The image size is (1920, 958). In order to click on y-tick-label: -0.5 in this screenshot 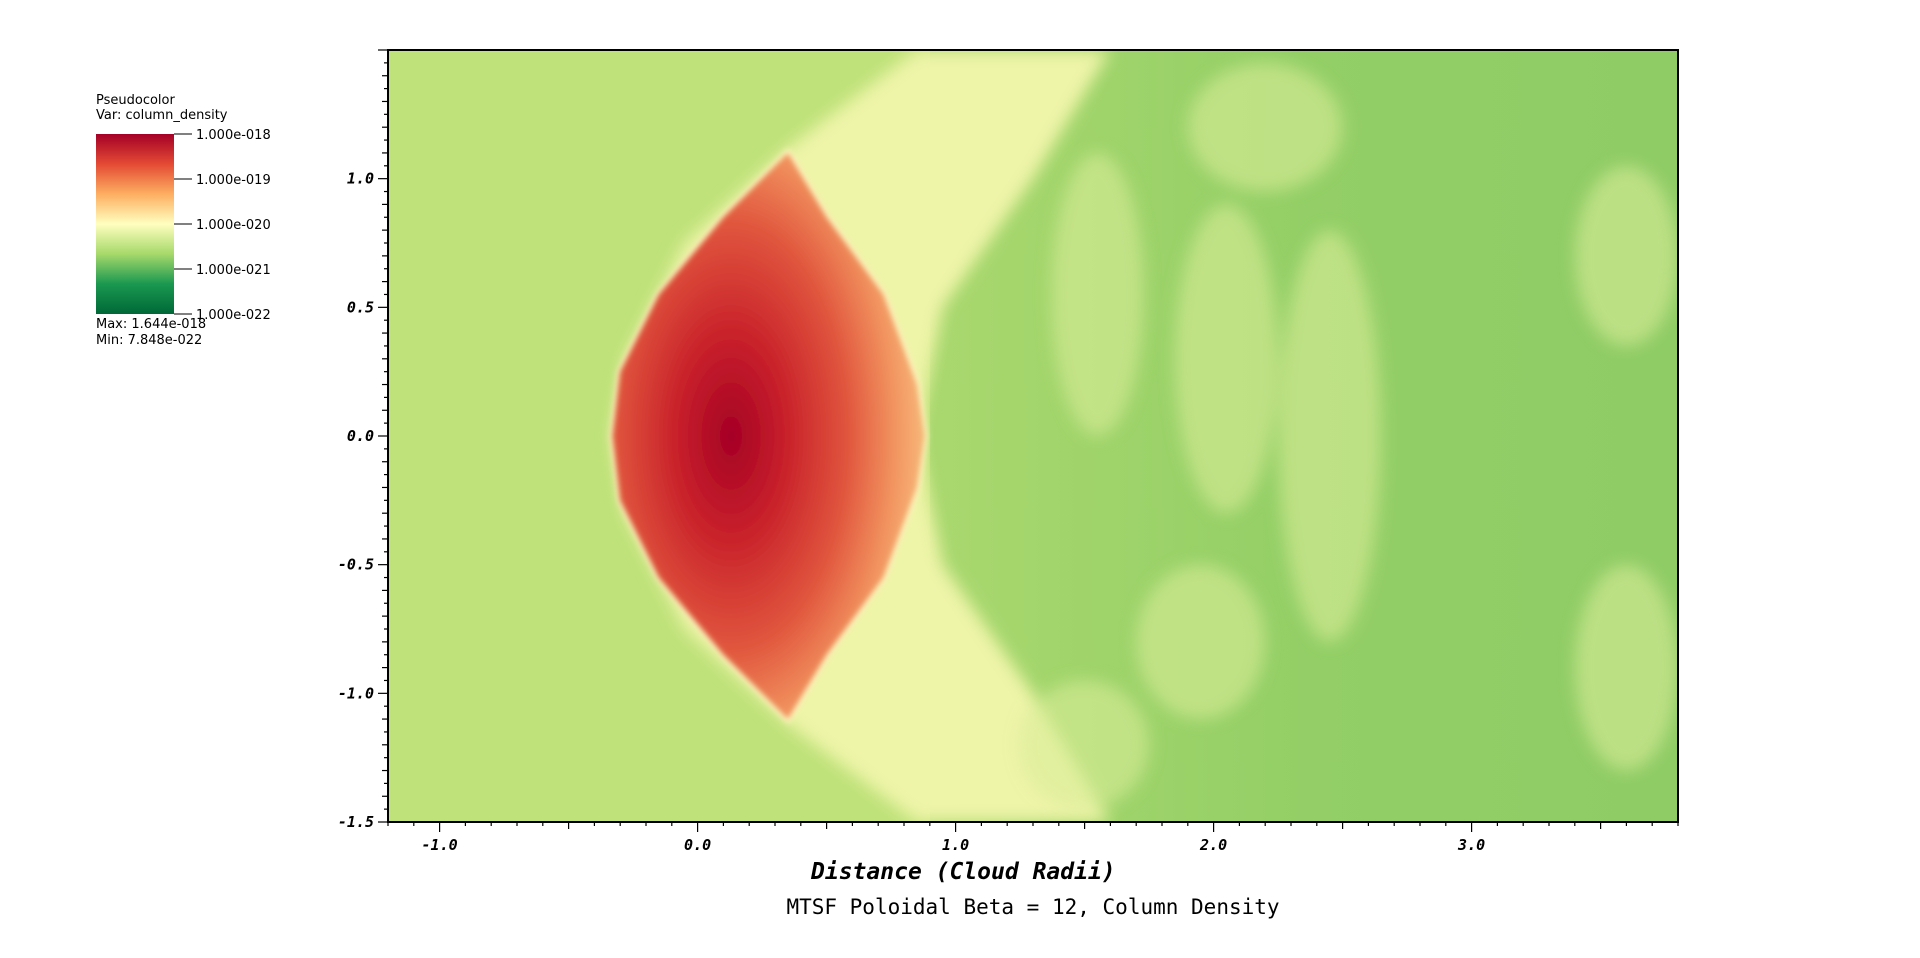, I will do `click(356, 565)`.